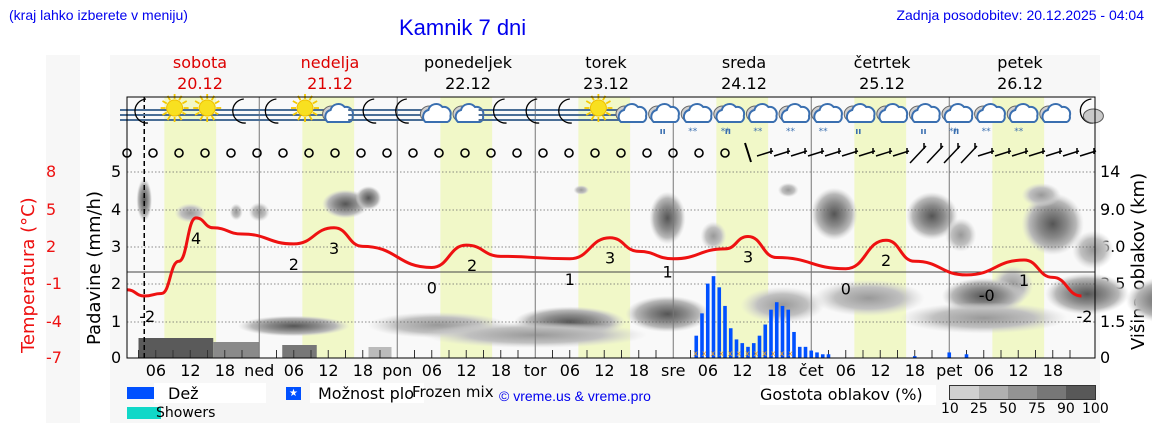 This screenshot has height=443, width=1152. Describe the element at coordinates (598, 108) in the screenshot. I see `sun-fog-icon` at that location.